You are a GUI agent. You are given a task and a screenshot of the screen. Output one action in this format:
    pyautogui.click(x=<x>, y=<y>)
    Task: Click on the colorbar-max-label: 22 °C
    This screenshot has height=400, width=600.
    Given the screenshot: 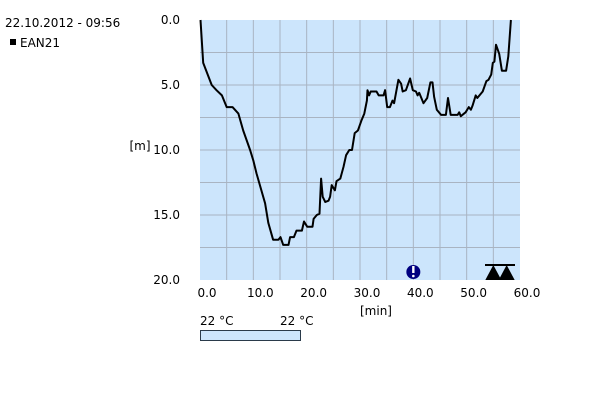 What is the action you would take?
    pyautogui.click(x=296, y=321)
    